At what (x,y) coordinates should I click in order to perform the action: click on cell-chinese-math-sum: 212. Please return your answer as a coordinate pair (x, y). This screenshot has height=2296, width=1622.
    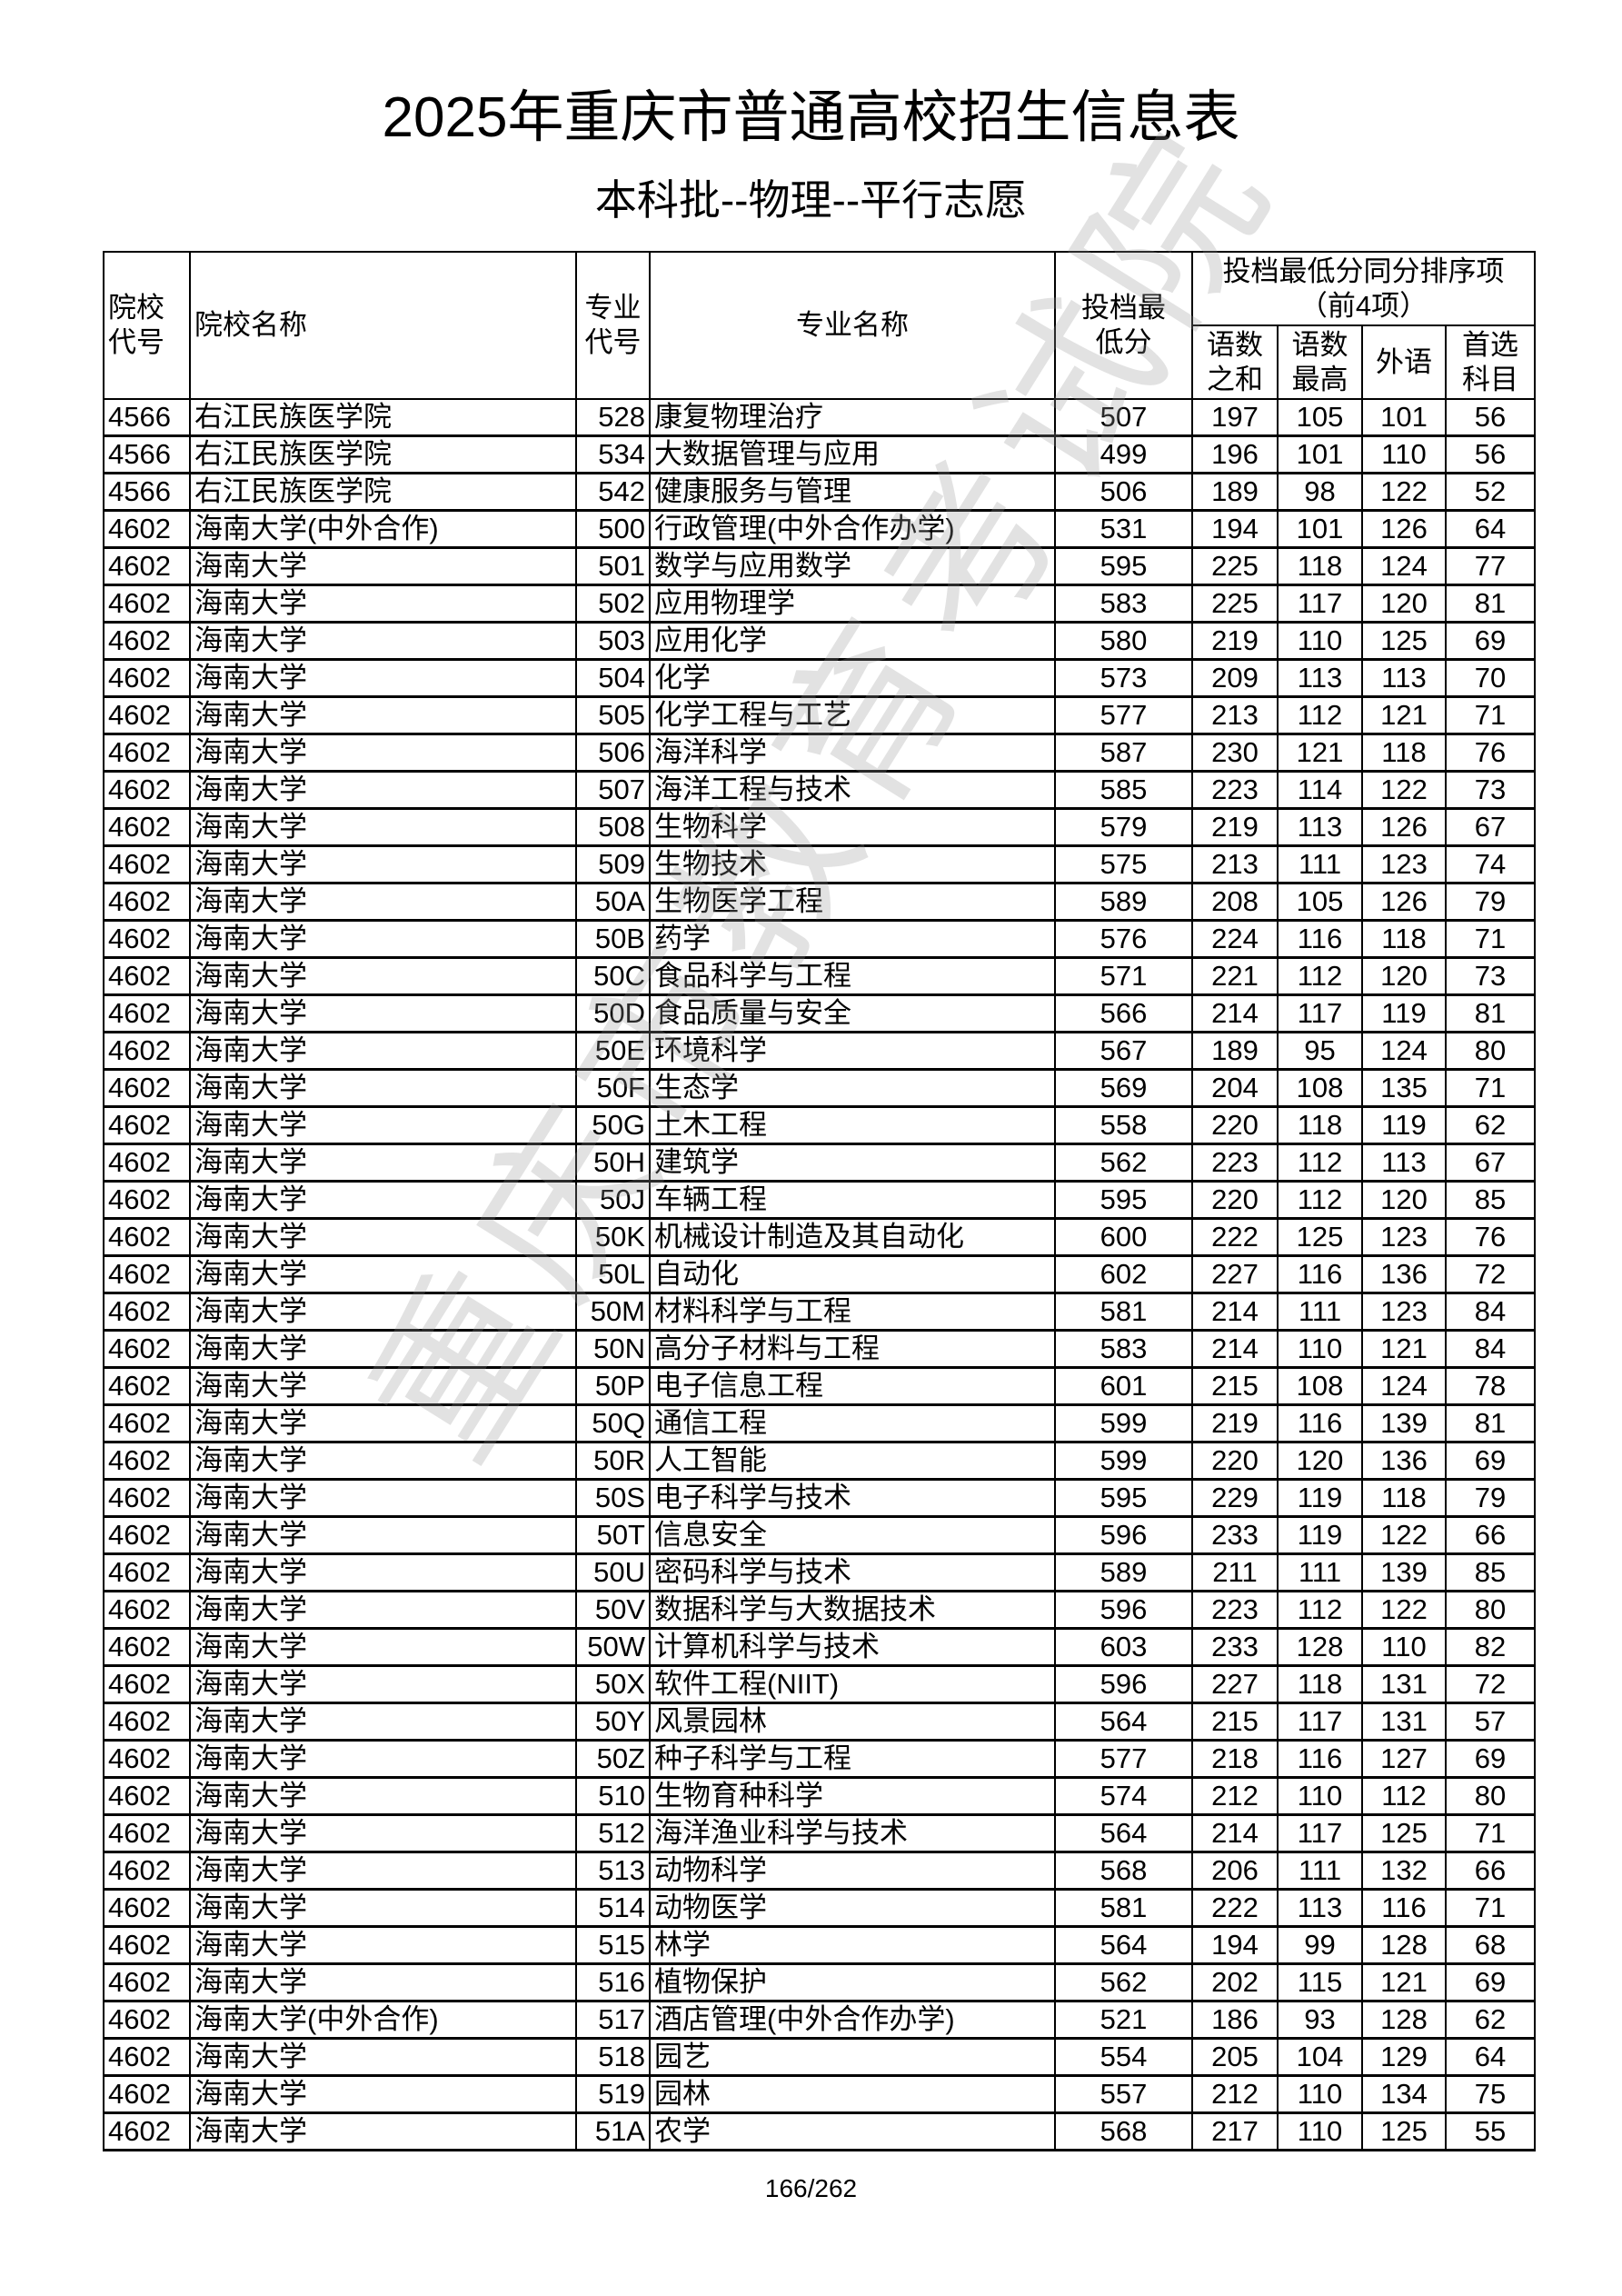
    Looking at the image, I should click on (1235, 1796).